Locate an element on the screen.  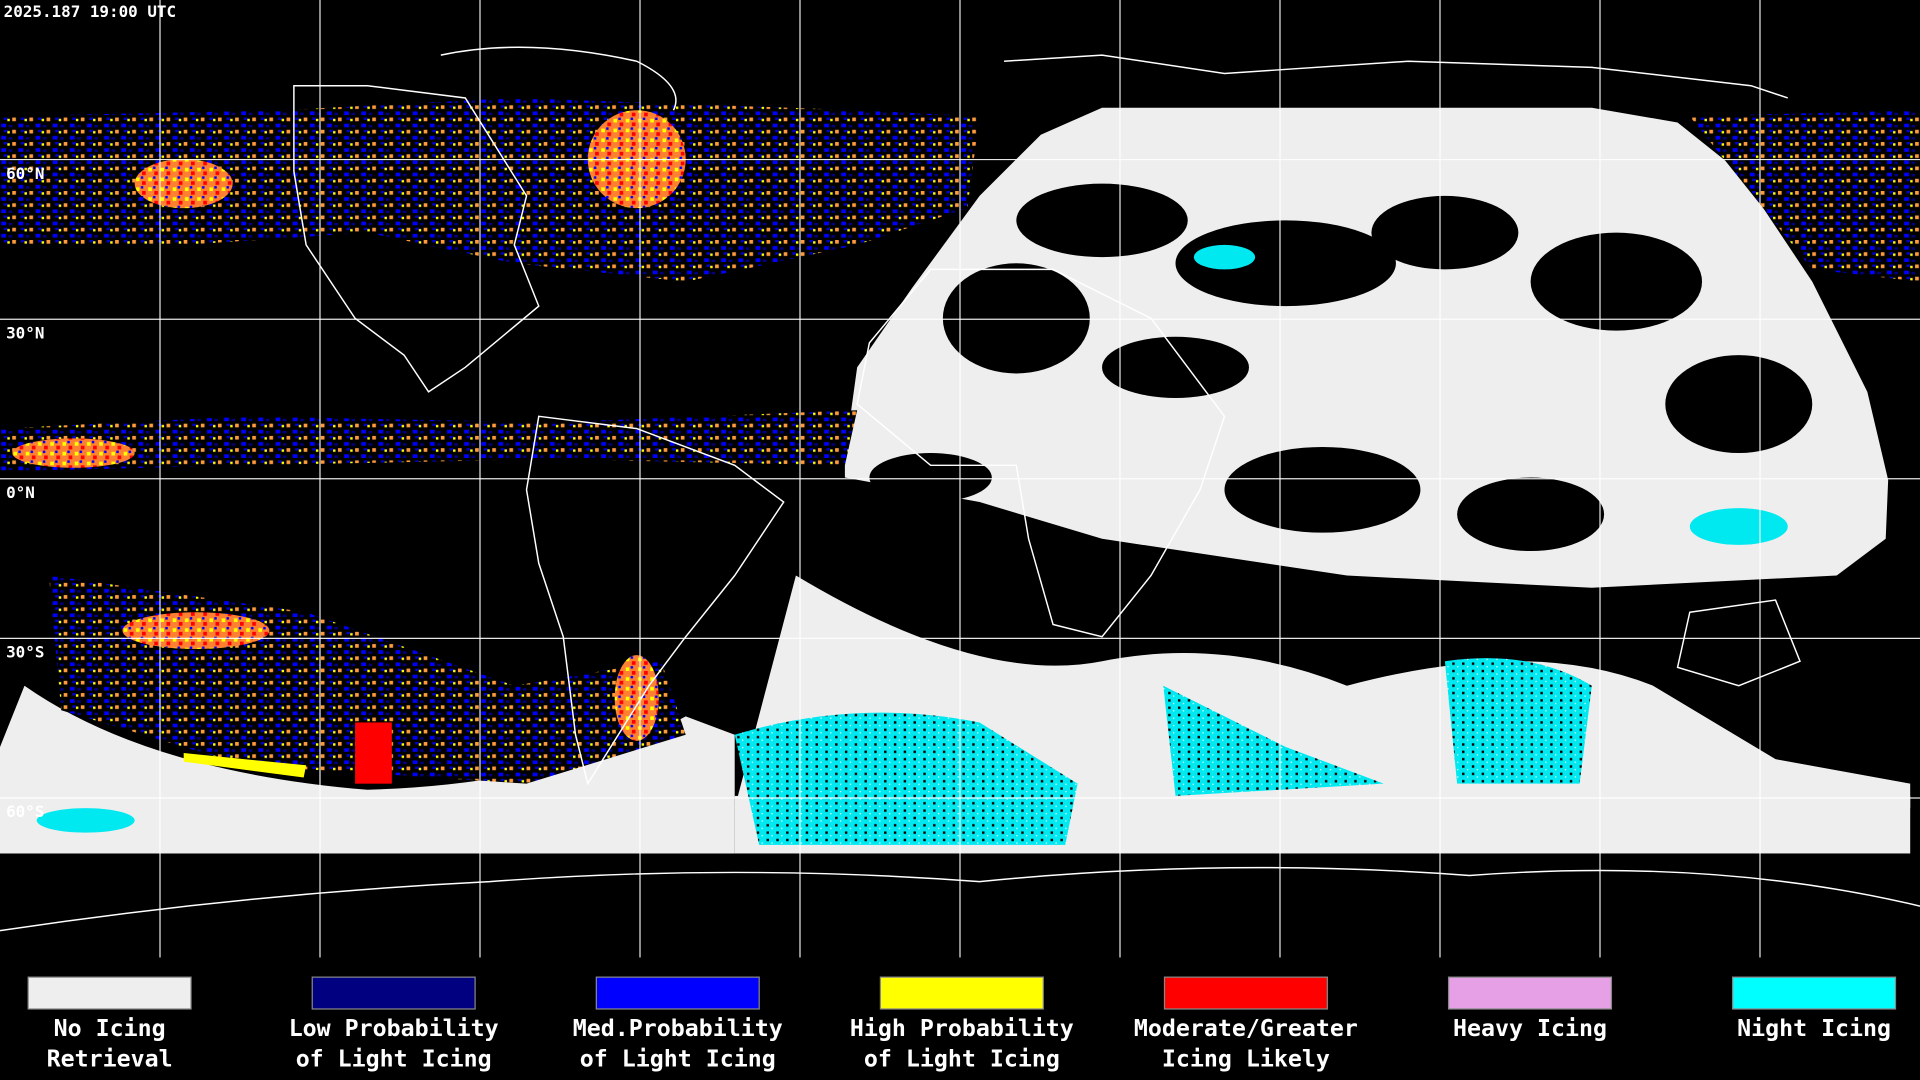
legend-label: High Probability is located at coordinates (962, 1028).